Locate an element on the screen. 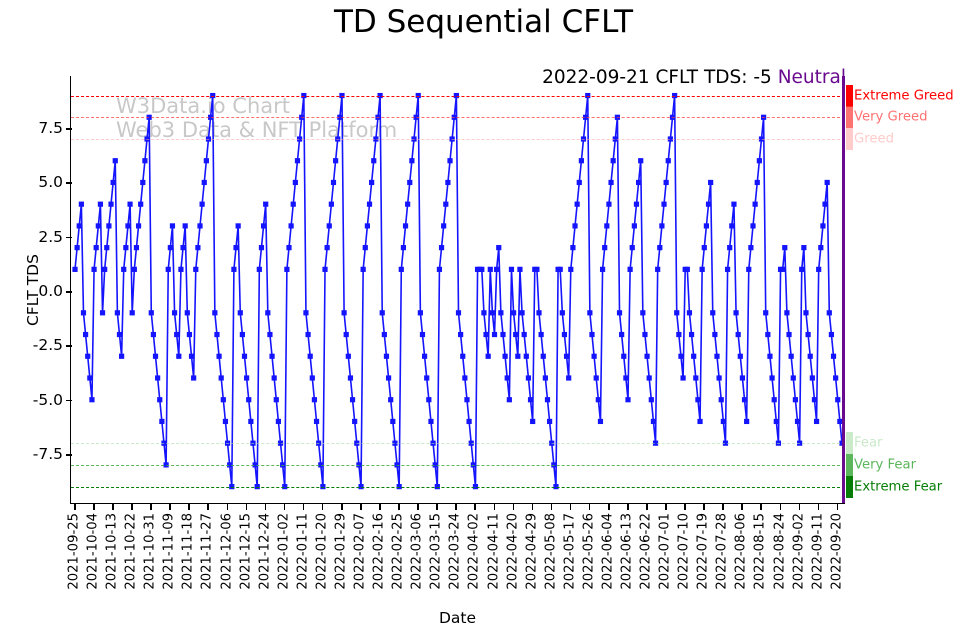  y-axis-tick-label: 2.5 is located at coordinates (50, 236).